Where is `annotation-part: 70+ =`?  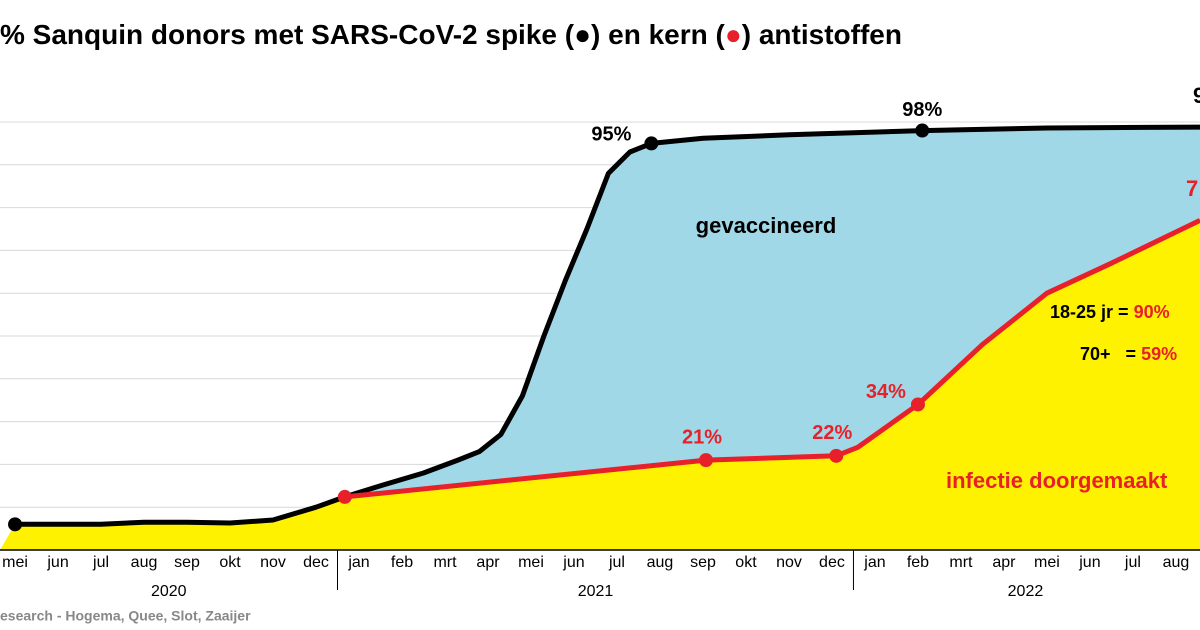
annotation-part: 70+ = is located at coordinates (1110, 354).